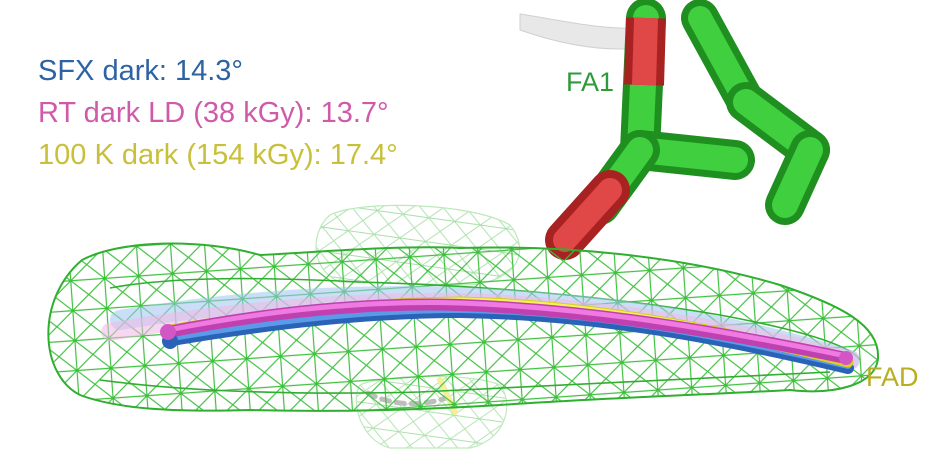 The image size is (945, 453). What do you see at coordinates (846, 358) in the screenshot?
I see `right-end-pink` at bounding box center [846, 358].